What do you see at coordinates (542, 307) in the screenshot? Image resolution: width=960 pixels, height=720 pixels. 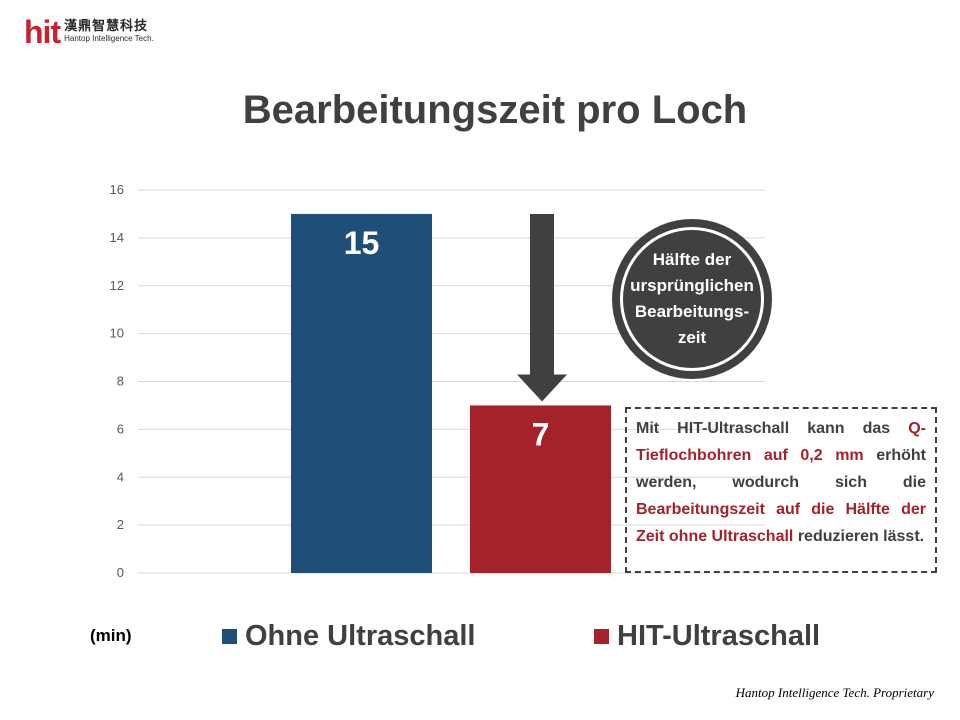 I see `reduction-arrow` at bounding box center [542, 307].